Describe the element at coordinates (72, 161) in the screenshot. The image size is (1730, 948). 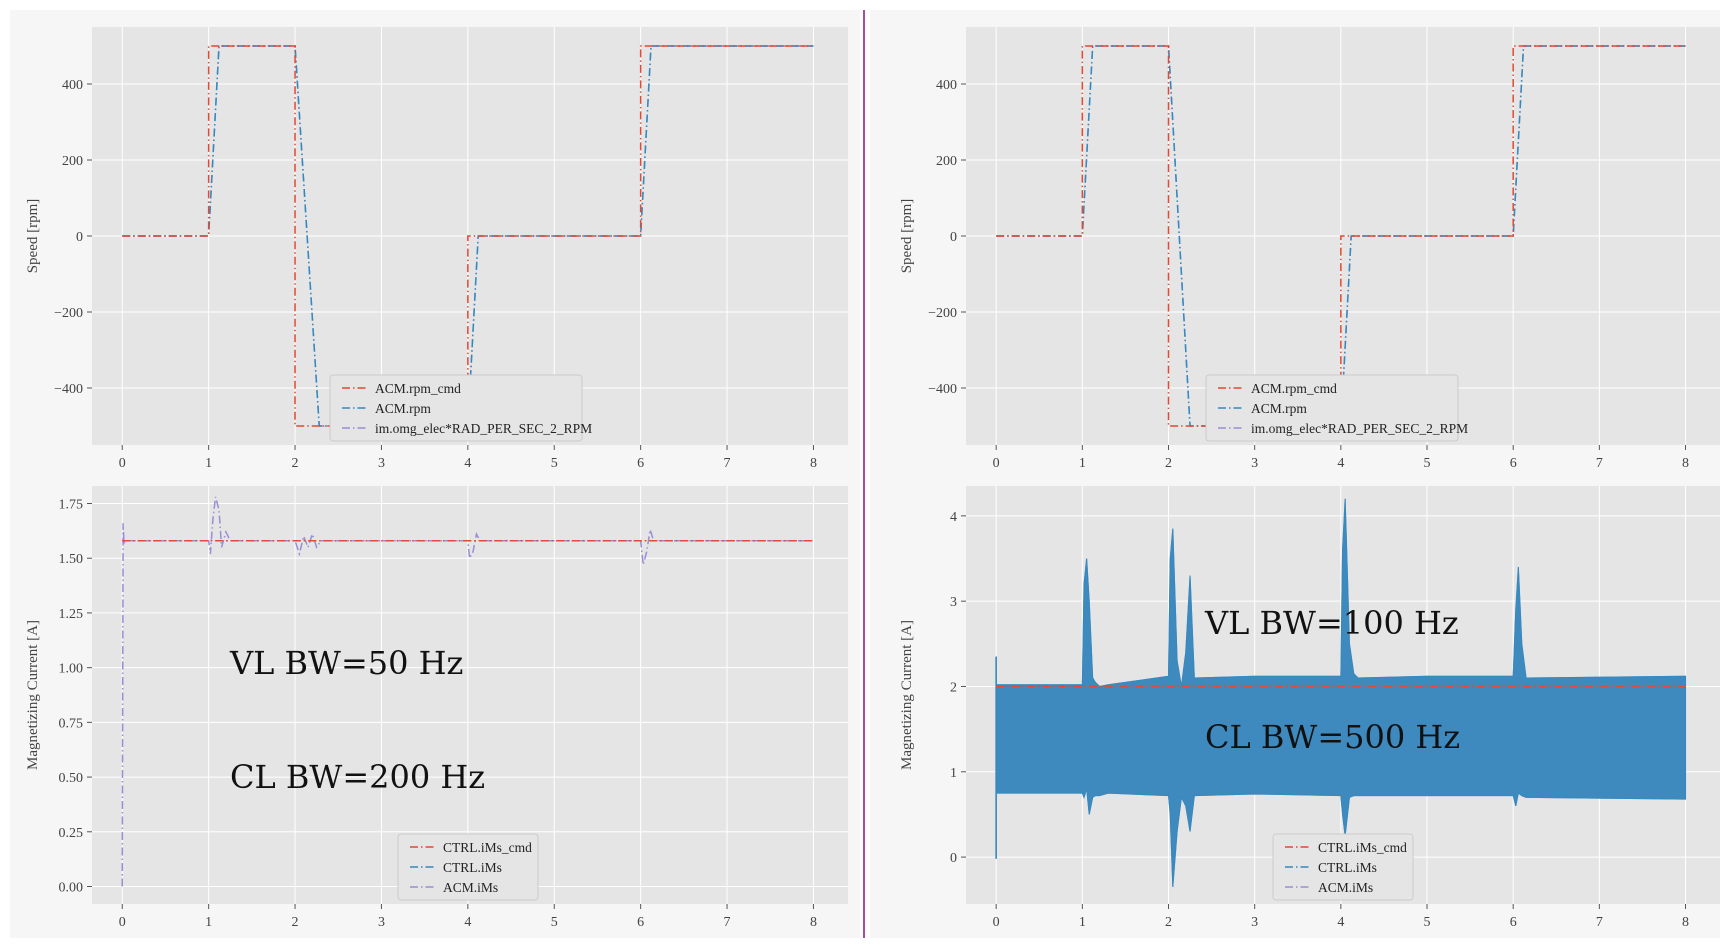
I see `left-chart1-ytick-label: 200` at that location.